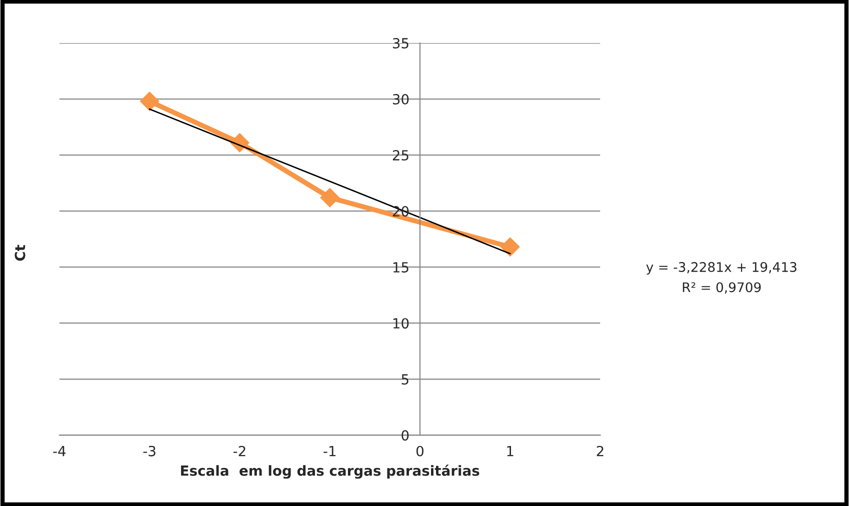  What do you see at coordinates (149, 451) in the screenshot?
I see `x-tick-label: -3` at bounding box center [149, 451].